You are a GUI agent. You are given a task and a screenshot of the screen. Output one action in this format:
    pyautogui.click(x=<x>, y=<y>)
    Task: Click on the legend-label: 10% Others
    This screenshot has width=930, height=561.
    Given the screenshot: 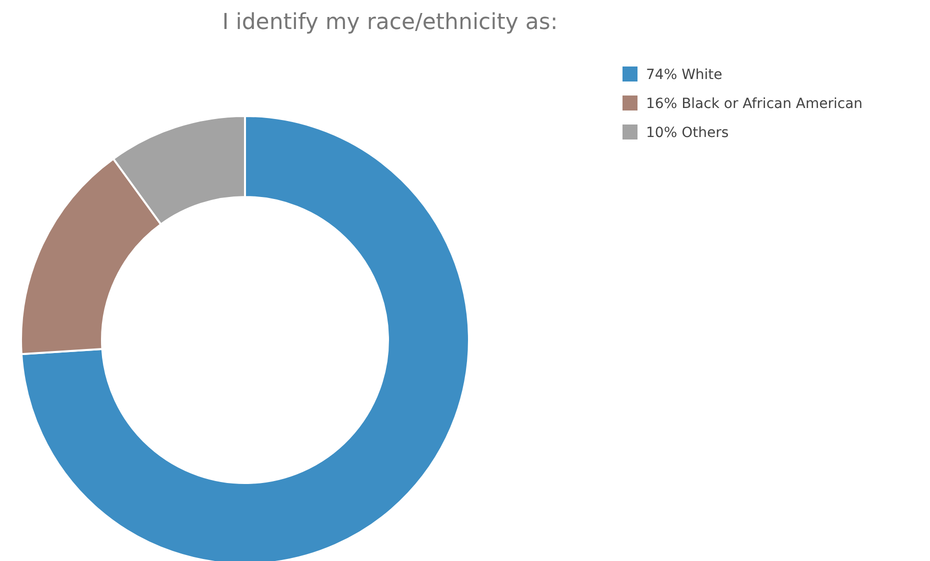 What is the action you would take?
    pyautogui.click(x=687, y=133)
    